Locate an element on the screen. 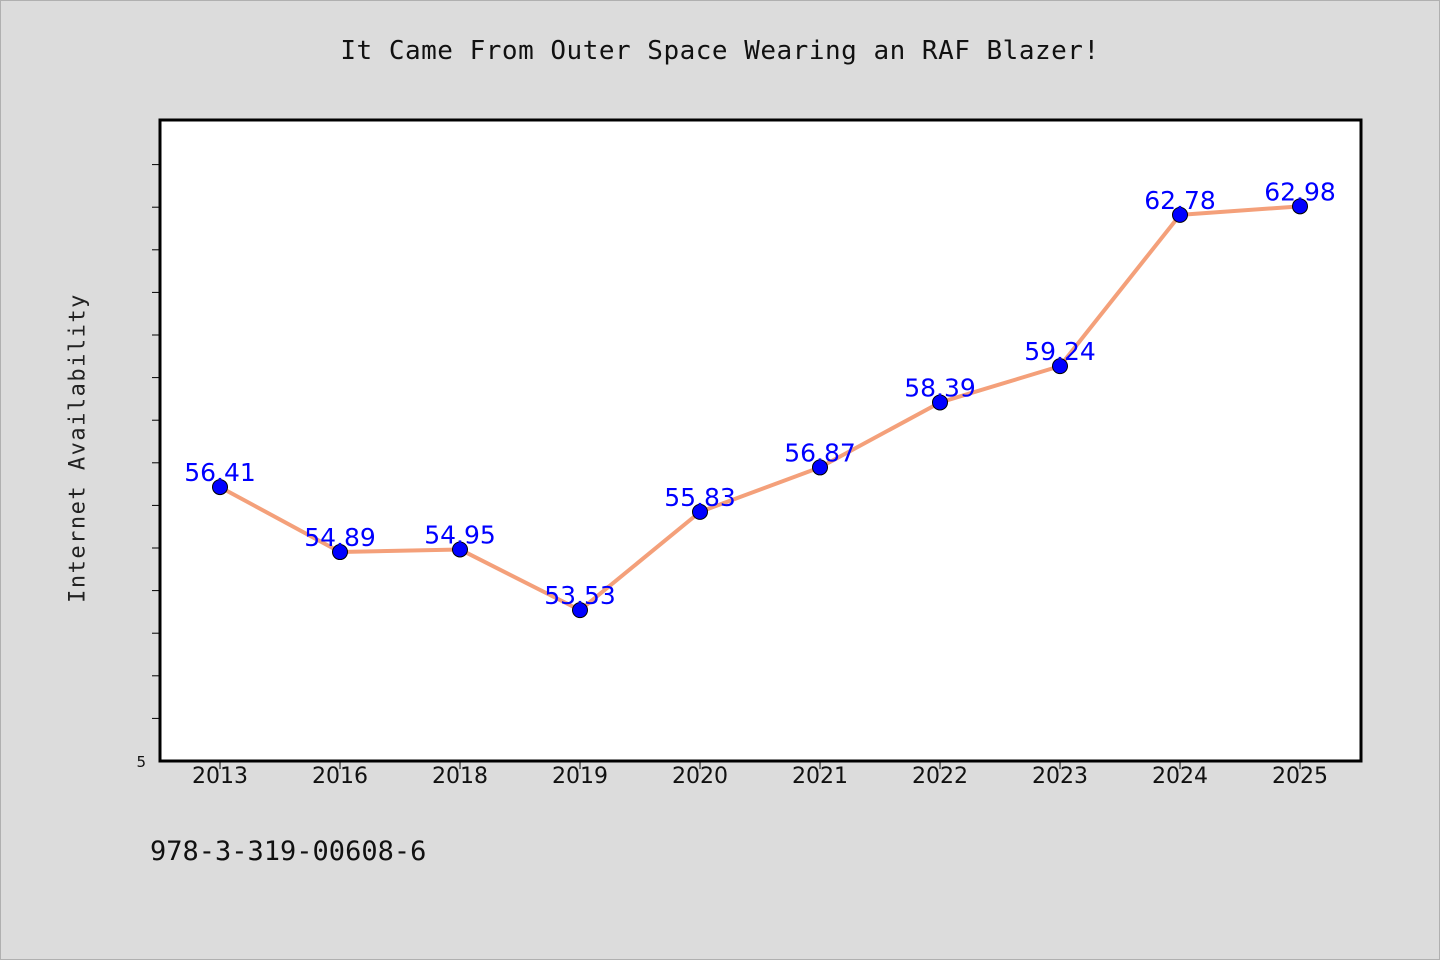 Image resolution: width=1440 pixels, height=960 pixels. x-tick-label: 2016 is located at coordinates (340, 776).